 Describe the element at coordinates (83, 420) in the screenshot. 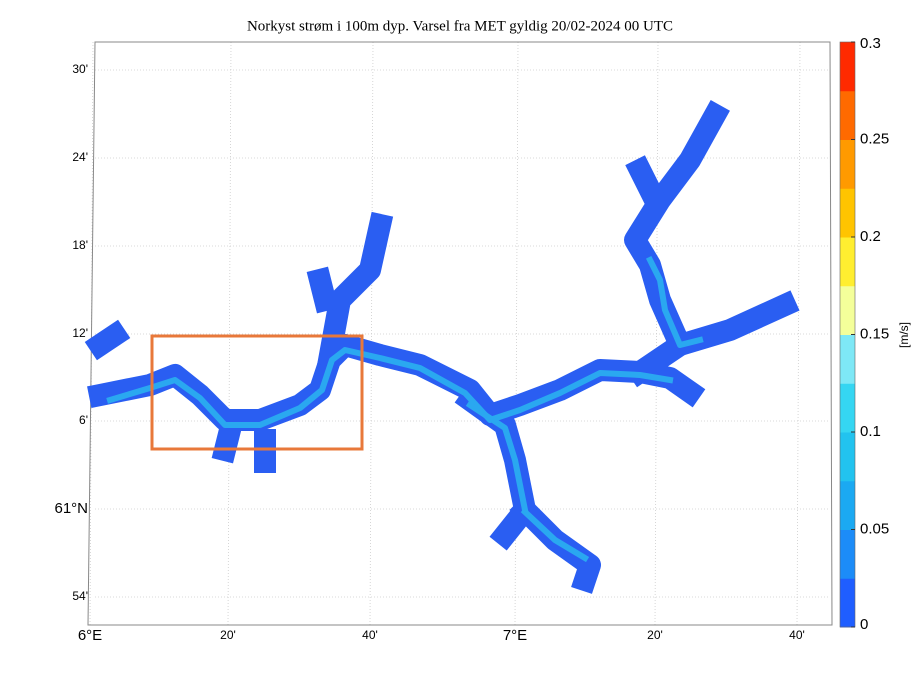

I see `lat-tick-label: 6'` at that location.